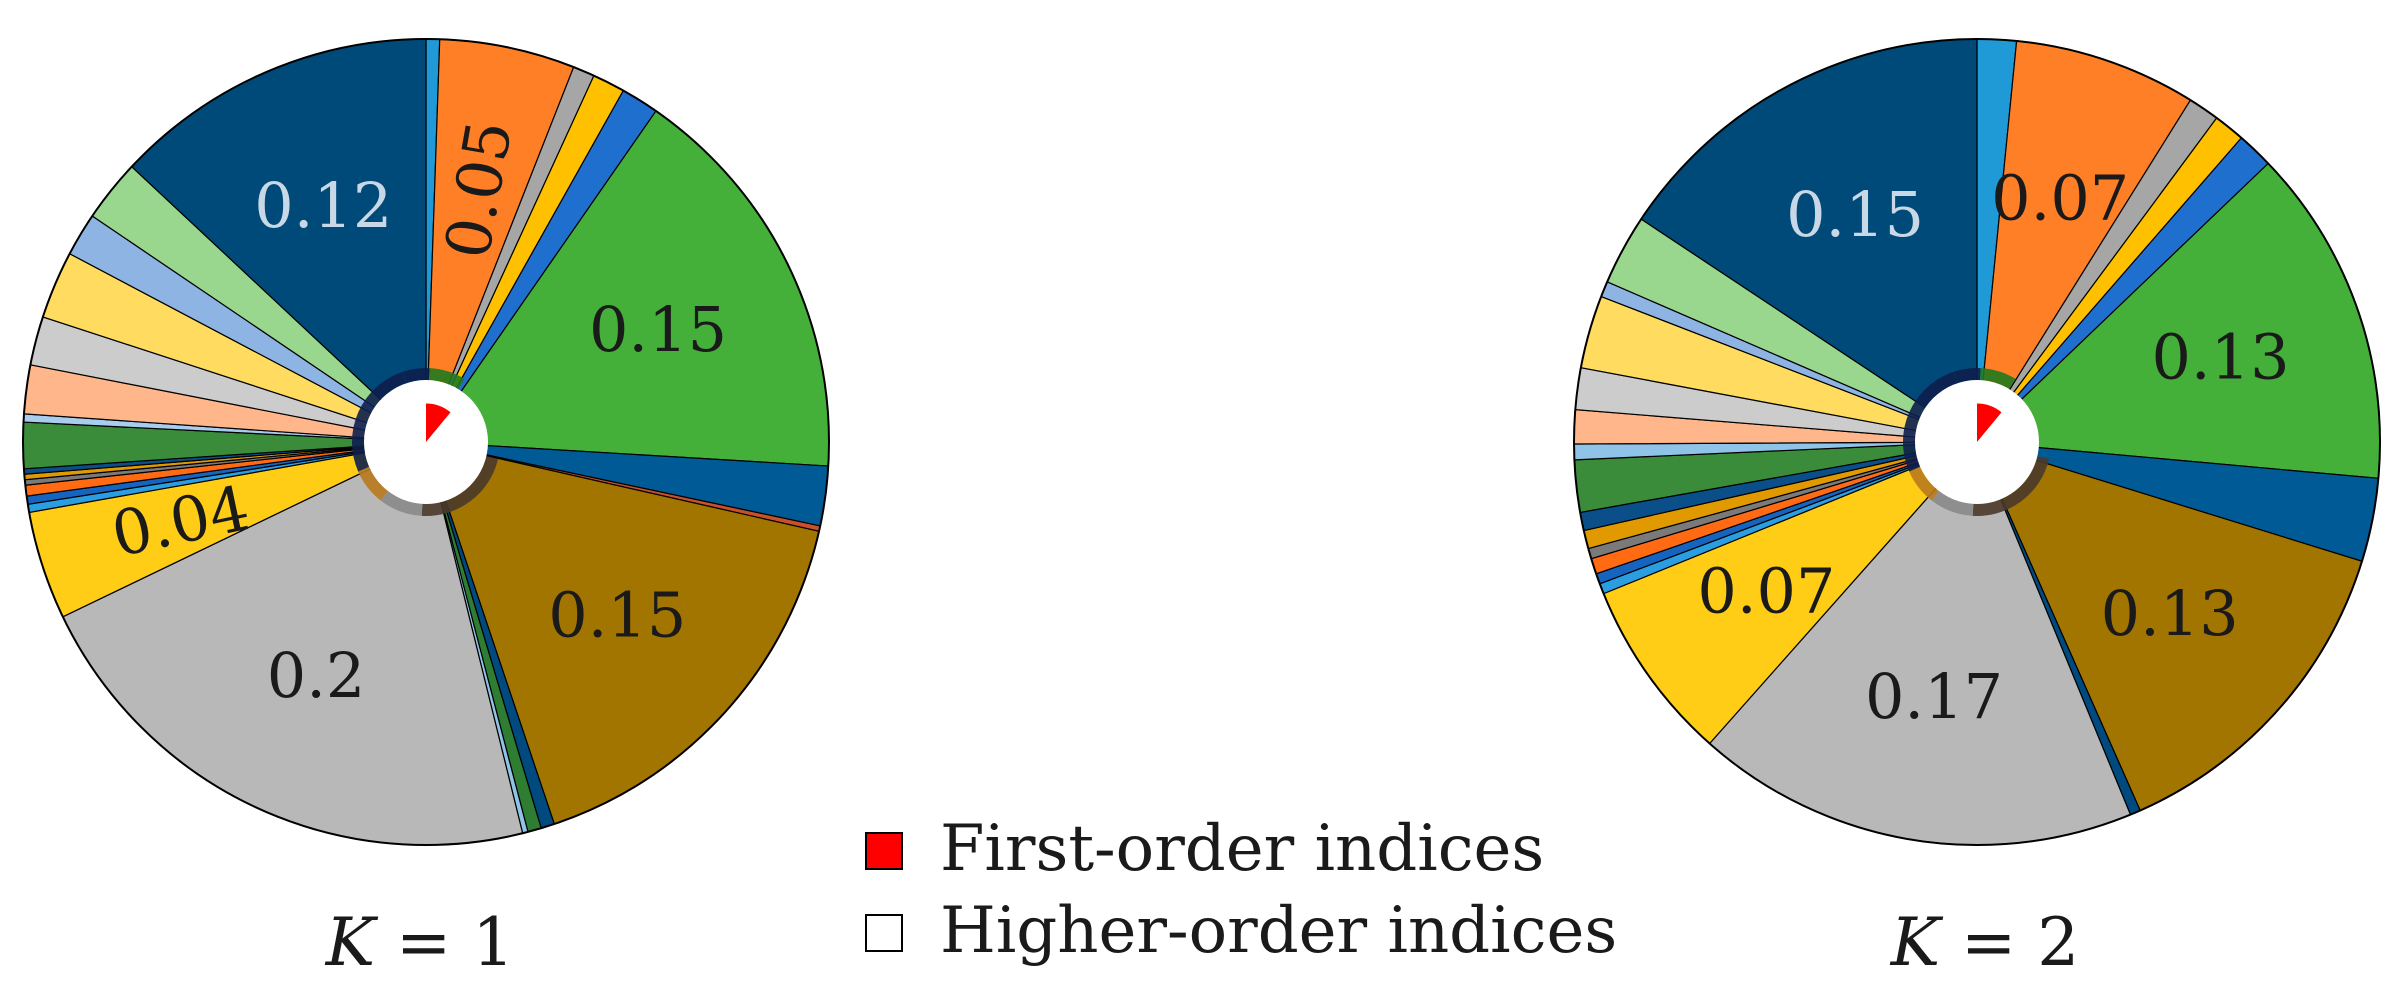 This screenshot has width=2401, height=990. What do you see at coordinates (2009, 942) in the screenshot?
I see `caption-eq: = 2` at bounding box center [2009, 942].